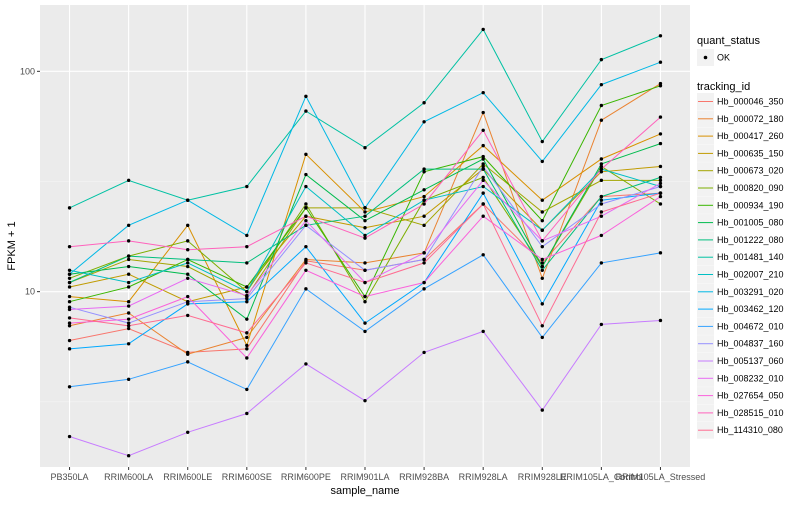 This screenshot has height=505, width=800. What do you see at coordinates (750, 119) in the screenshot?
I see `legend-series-label: Hb_000072_180` at bounding box center [750, 119].